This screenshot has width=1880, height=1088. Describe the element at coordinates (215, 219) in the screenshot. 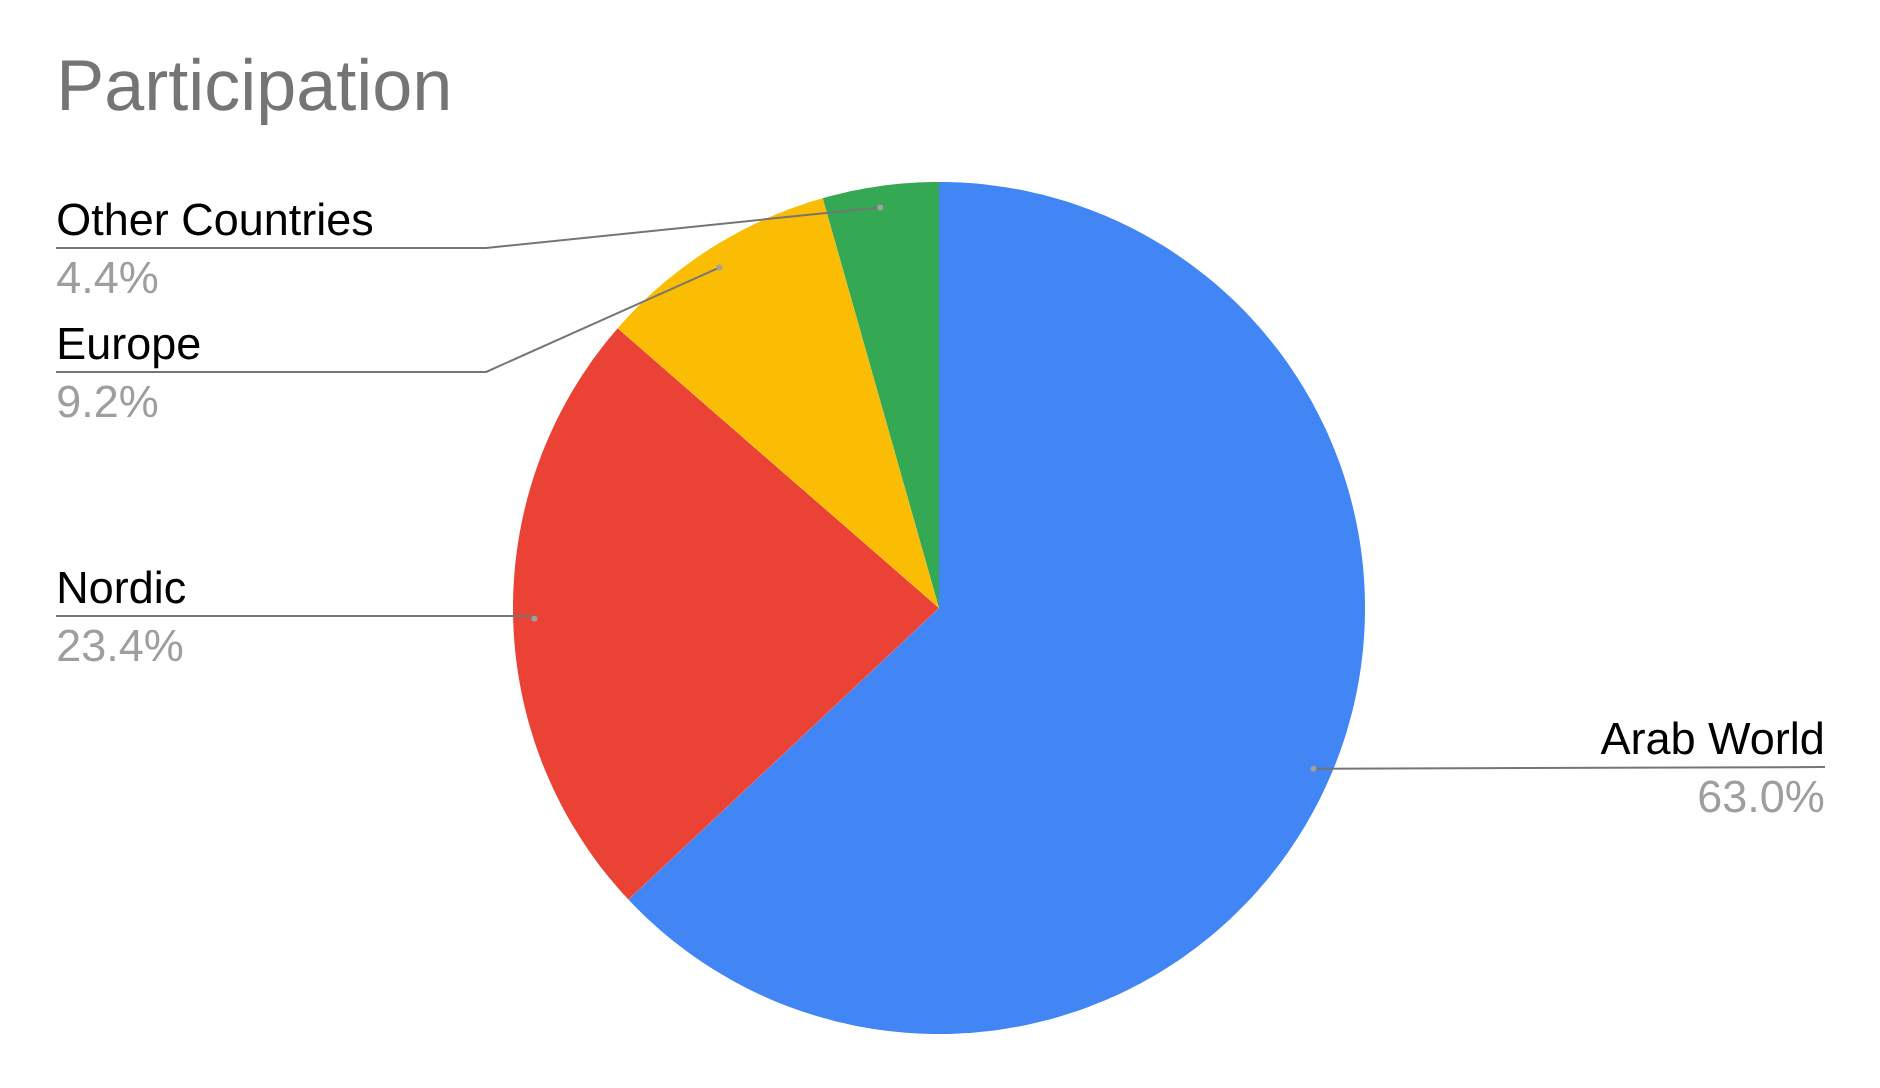

I see `slice-label: Other Countries` at that location.